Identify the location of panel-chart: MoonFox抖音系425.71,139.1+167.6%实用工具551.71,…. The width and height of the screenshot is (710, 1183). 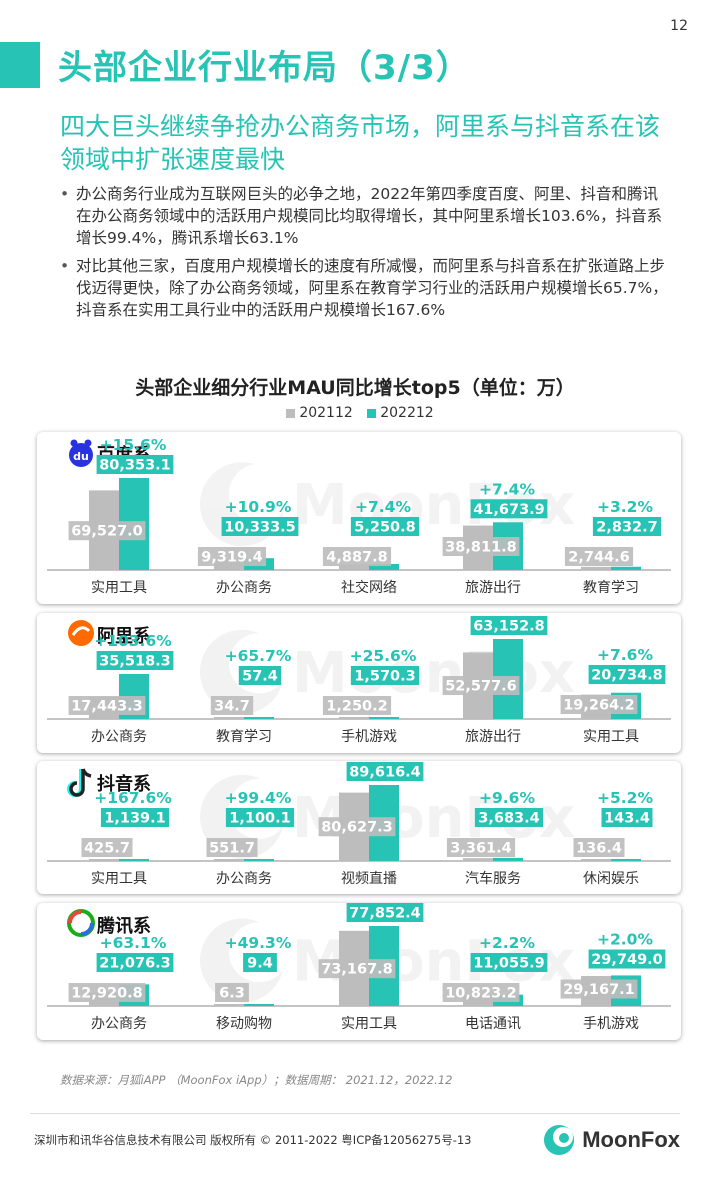
(359, 824).